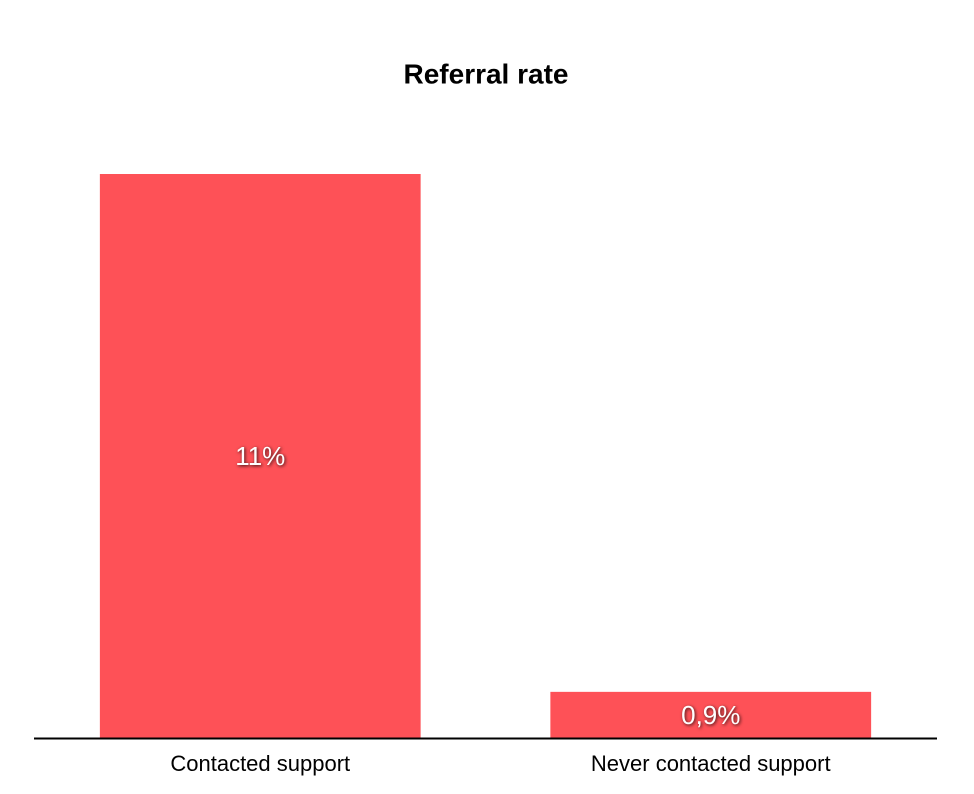  Describe the element at coordinates (260, 763) in the screenshot. I see `x-tick-label: Contacted support` at that location.